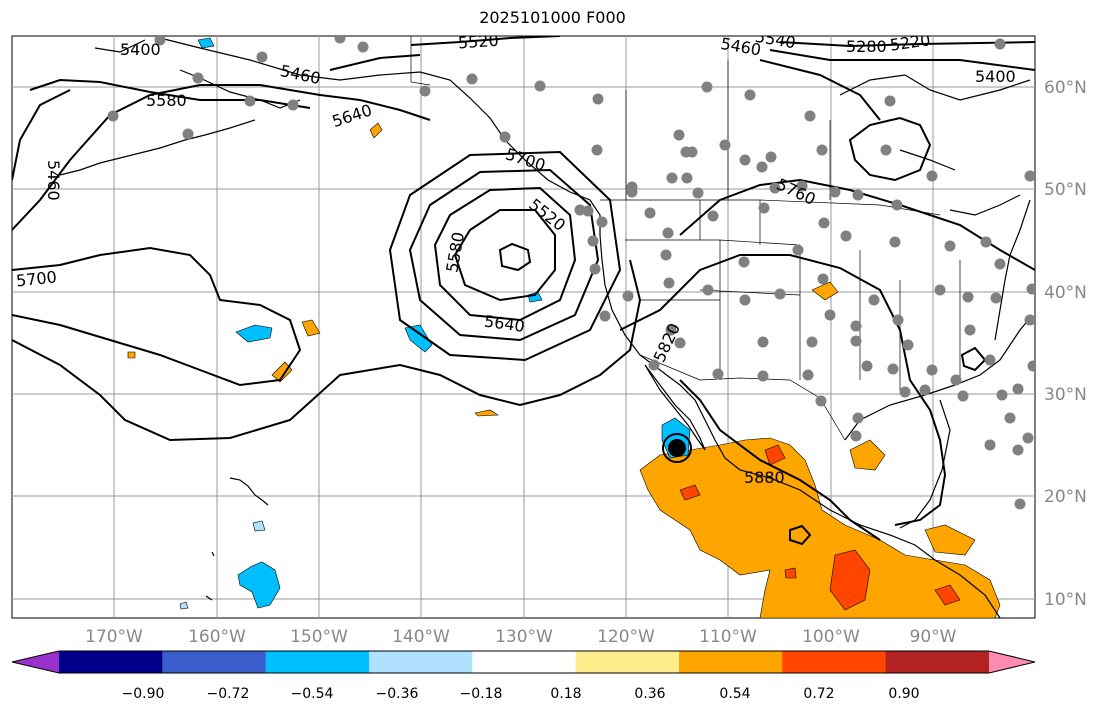  I want to click on positive-anomaly-mexico, so click(820, 527).